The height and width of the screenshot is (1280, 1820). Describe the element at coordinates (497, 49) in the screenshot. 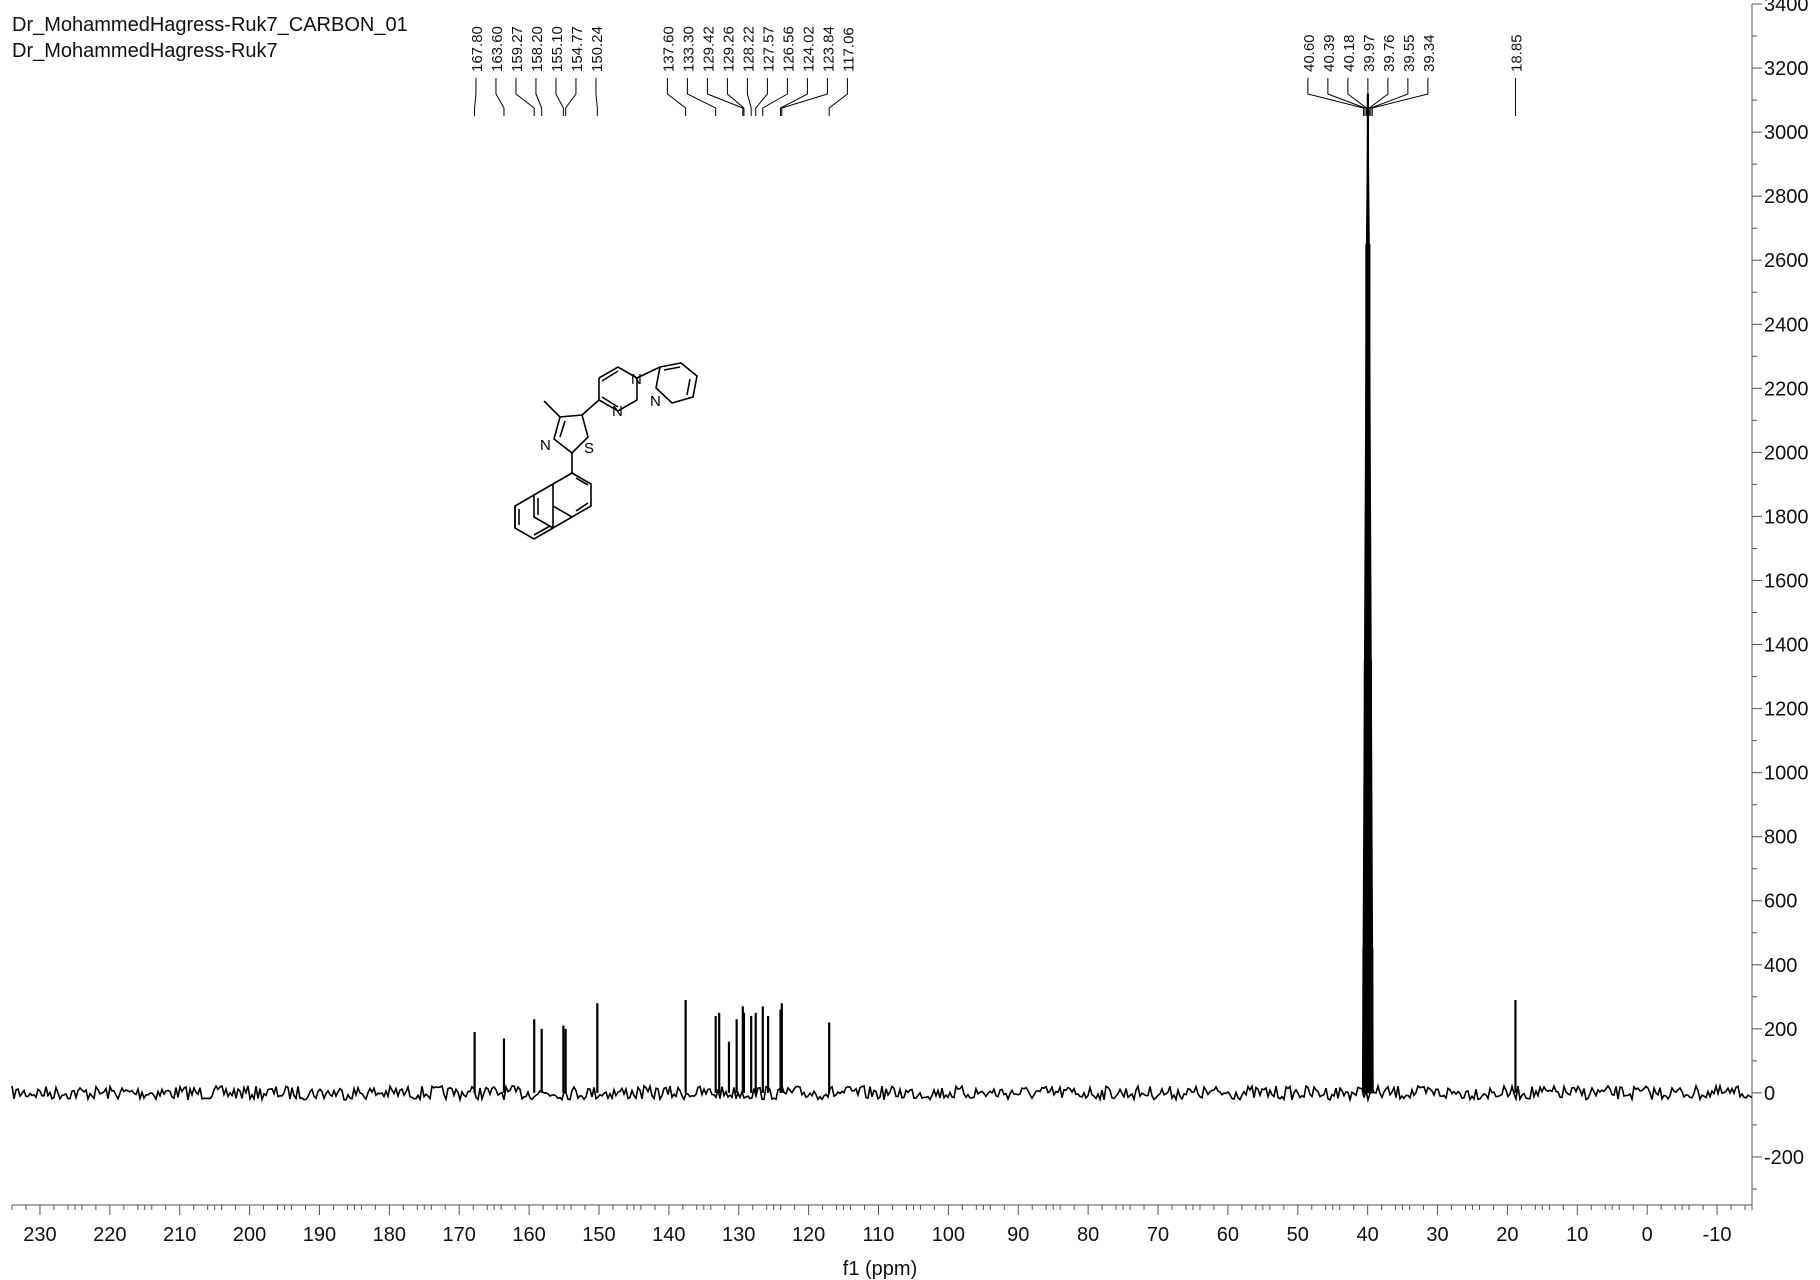

I see `peak-label: 163.60` at that location.